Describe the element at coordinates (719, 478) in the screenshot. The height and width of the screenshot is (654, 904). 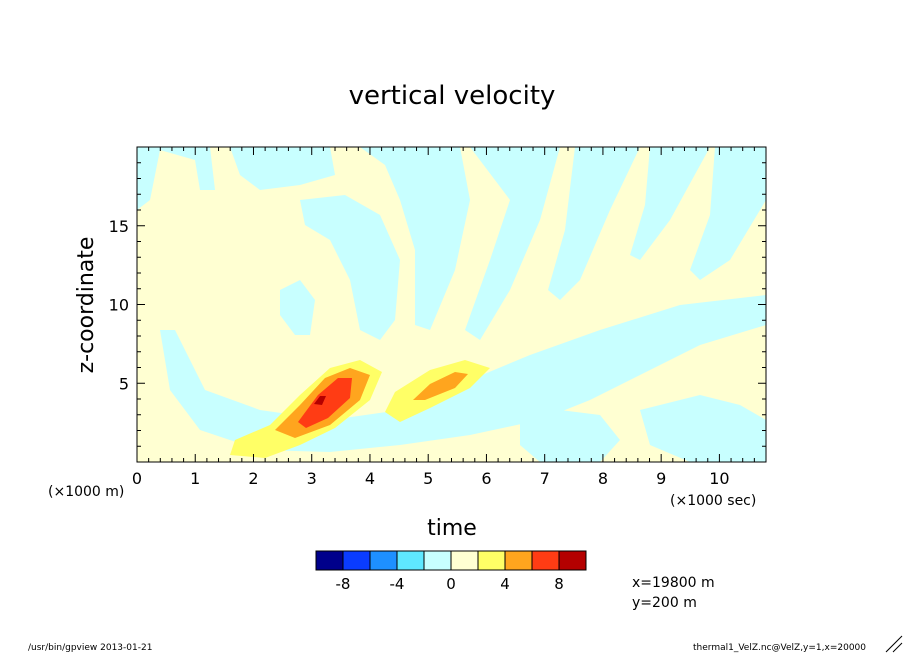
I see `x-tick-label: 10` at that location.